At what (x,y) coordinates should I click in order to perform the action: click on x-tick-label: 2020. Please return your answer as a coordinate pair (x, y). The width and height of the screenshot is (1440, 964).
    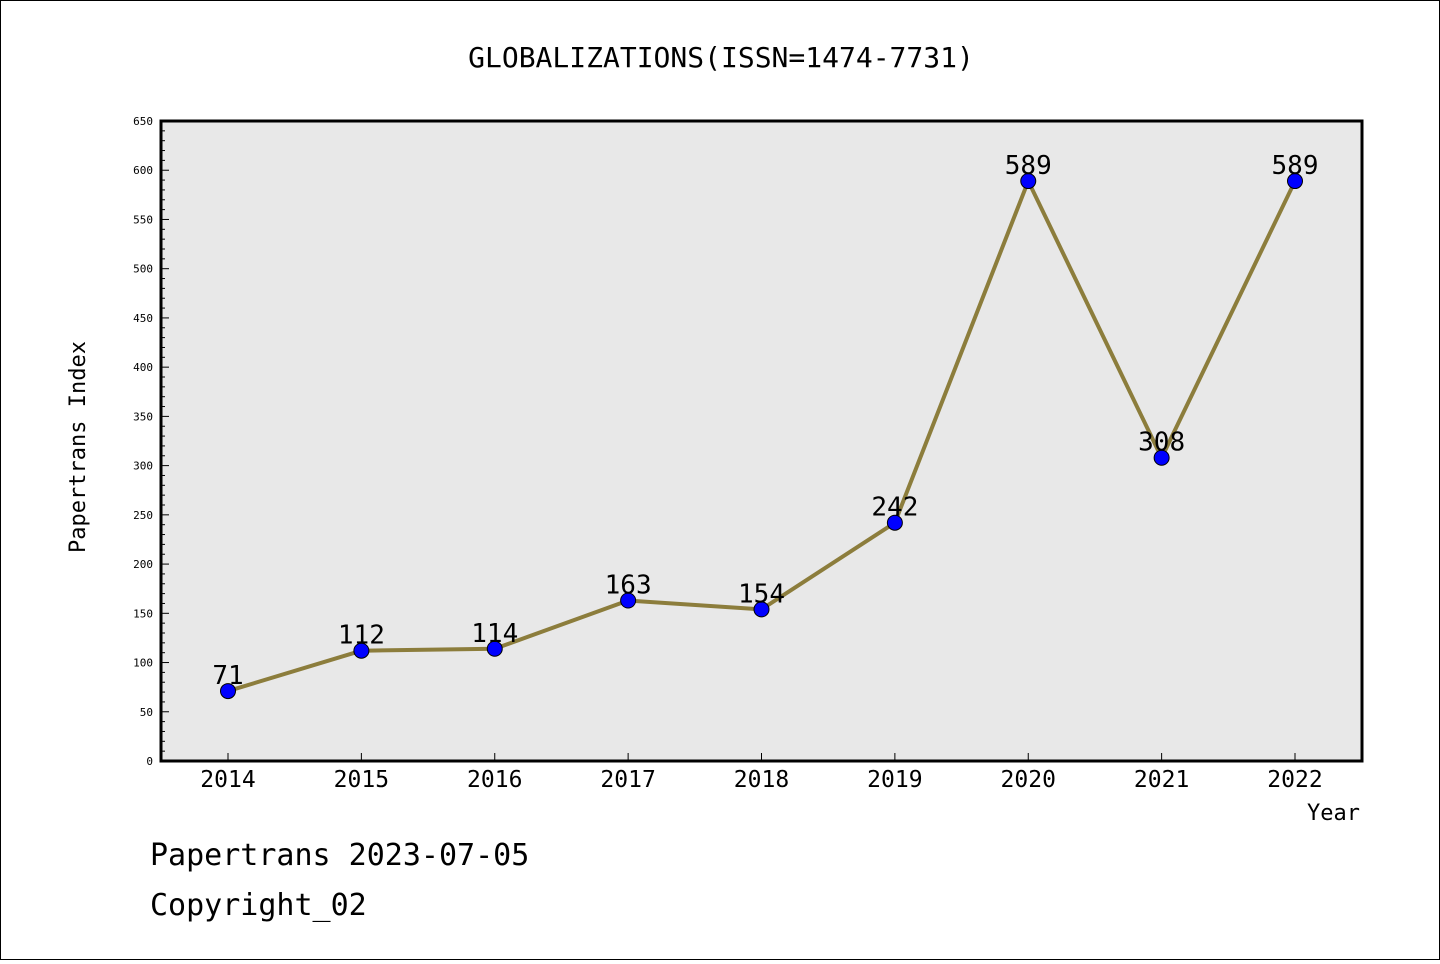
    Looking at the image, I should click on (1028, 780).